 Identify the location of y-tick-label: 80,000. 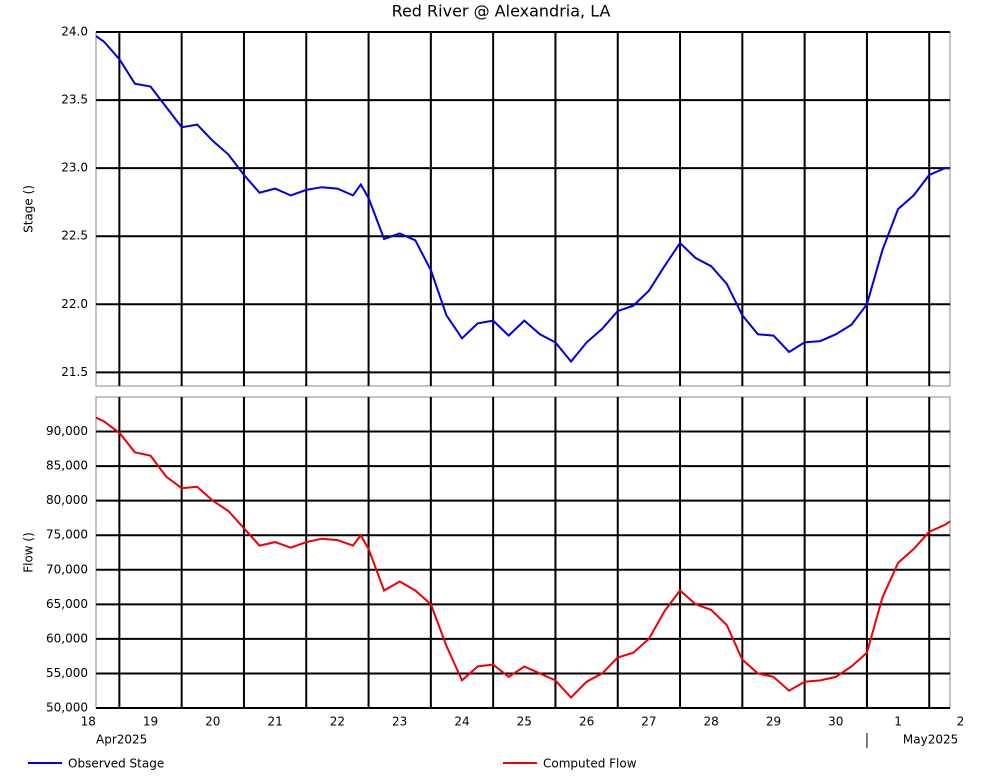
(67, 500).